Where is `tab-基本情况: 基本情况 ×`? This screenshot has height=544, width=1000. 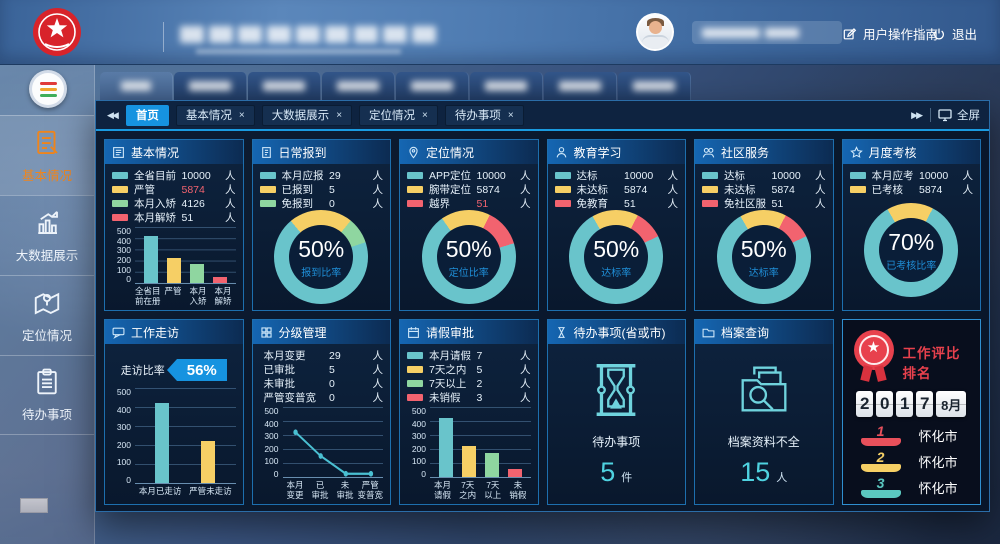 tab-基本情况: 基本情况 × is located at coordinates (215, 115).